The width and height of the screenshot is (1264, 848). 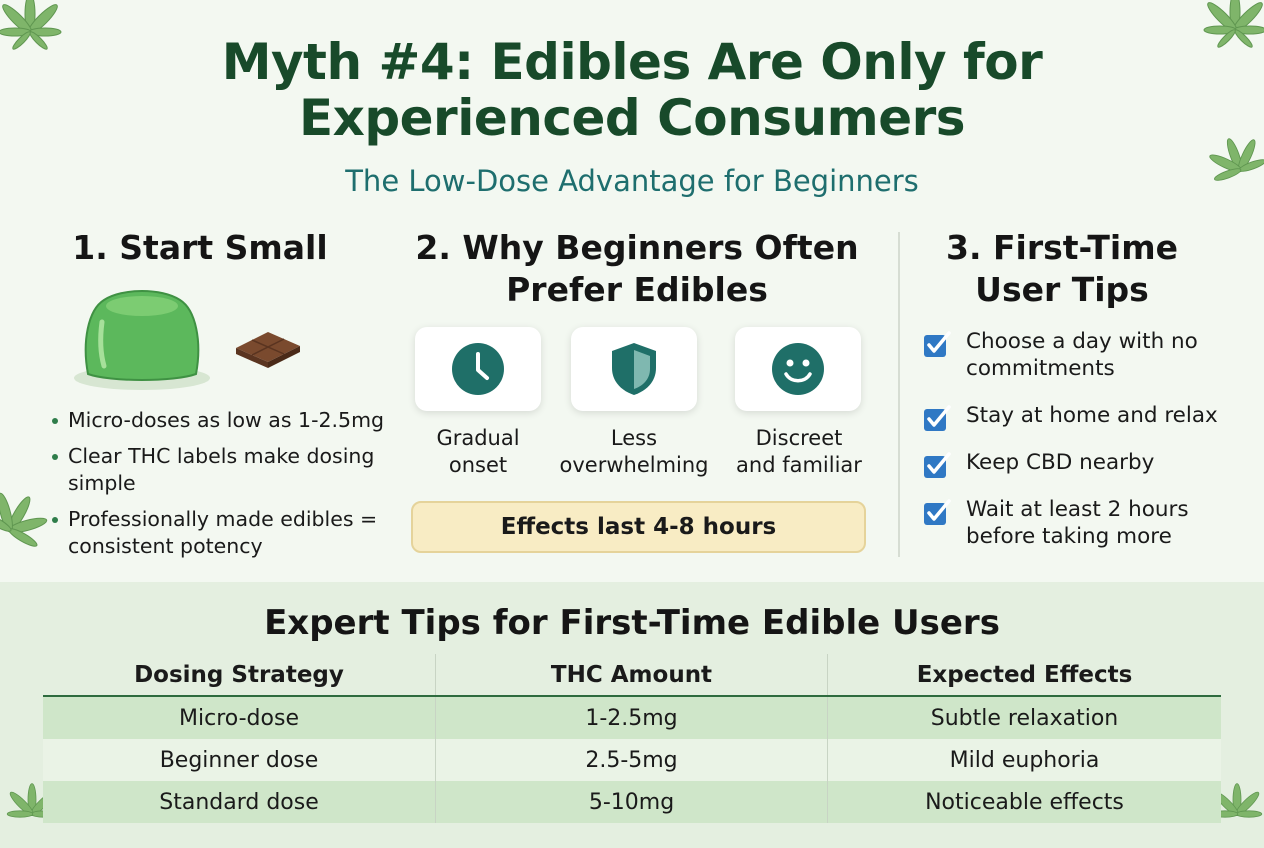 I want to click on section1-heading: 1. Start Small, so click(x=200, y=247).